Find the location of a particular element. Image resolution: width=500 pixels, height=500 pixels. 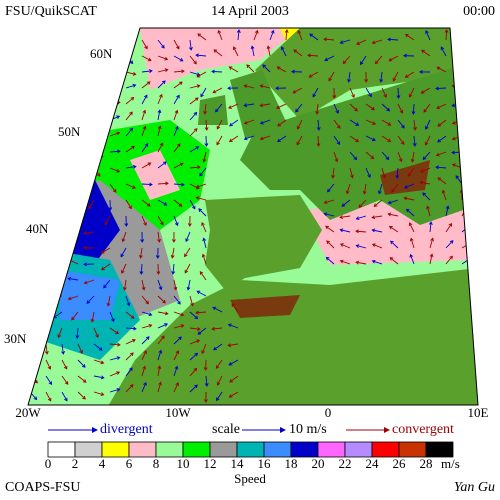

colorbar-unit: m/s is located at coordinates (450, 463).